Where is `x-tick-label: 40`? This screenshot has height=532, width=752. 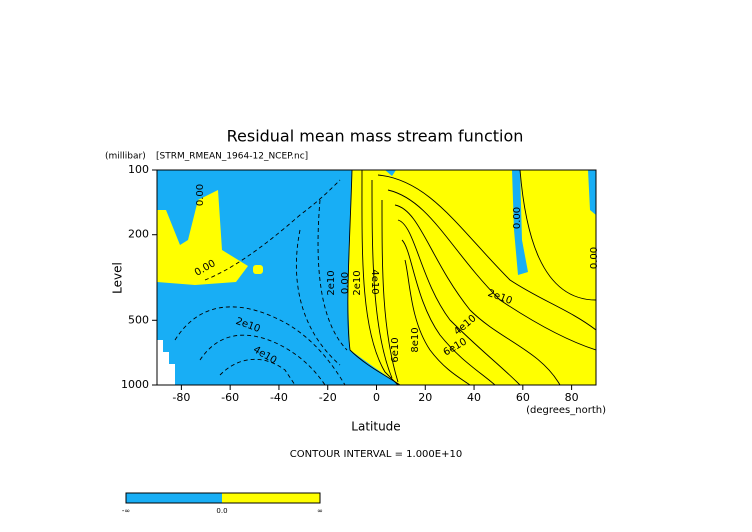
x-tick-label: 40 is located at coordinates (474, 397).